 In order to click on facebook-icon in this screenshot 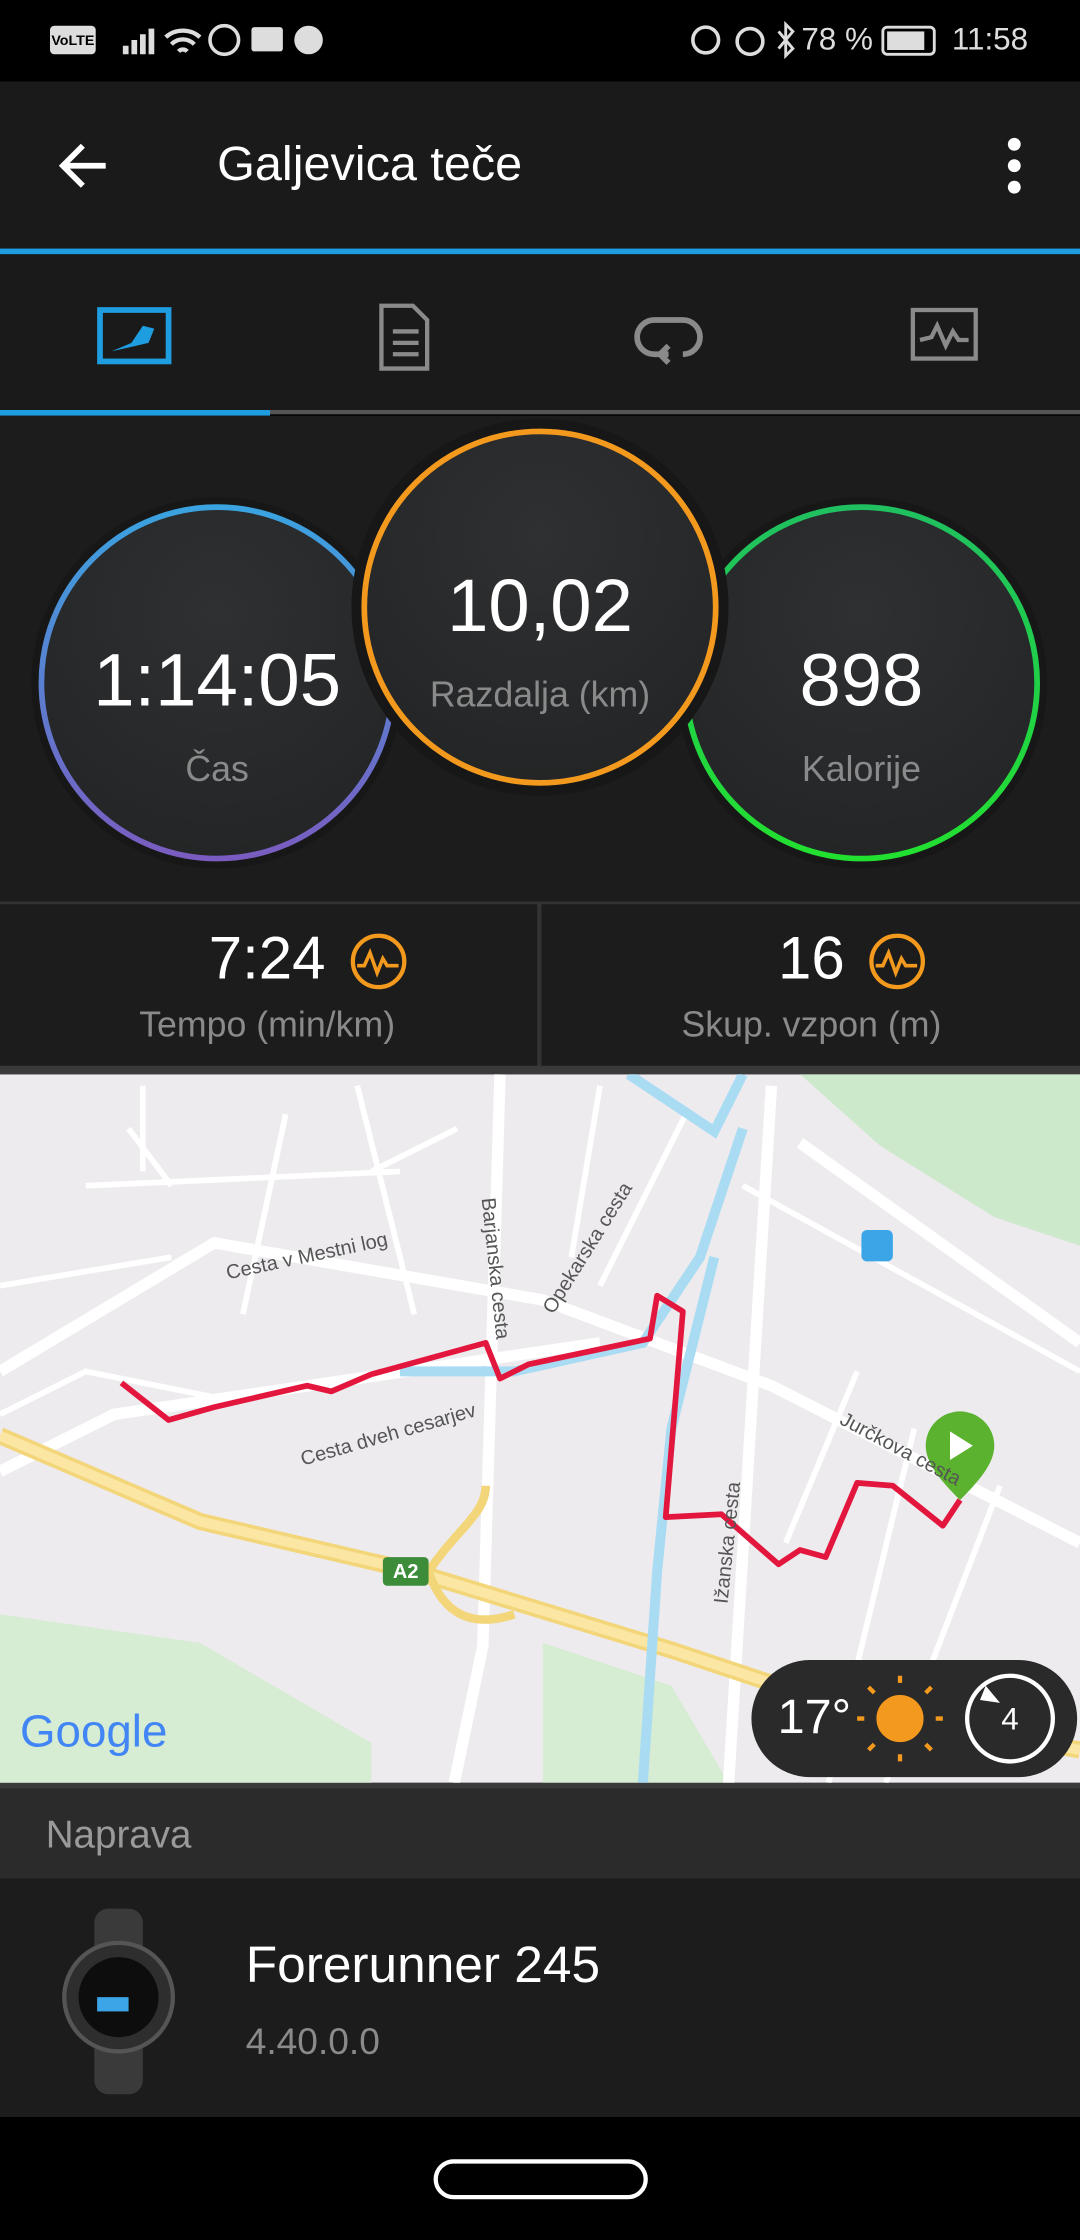, I will do `click(308, 40)`.